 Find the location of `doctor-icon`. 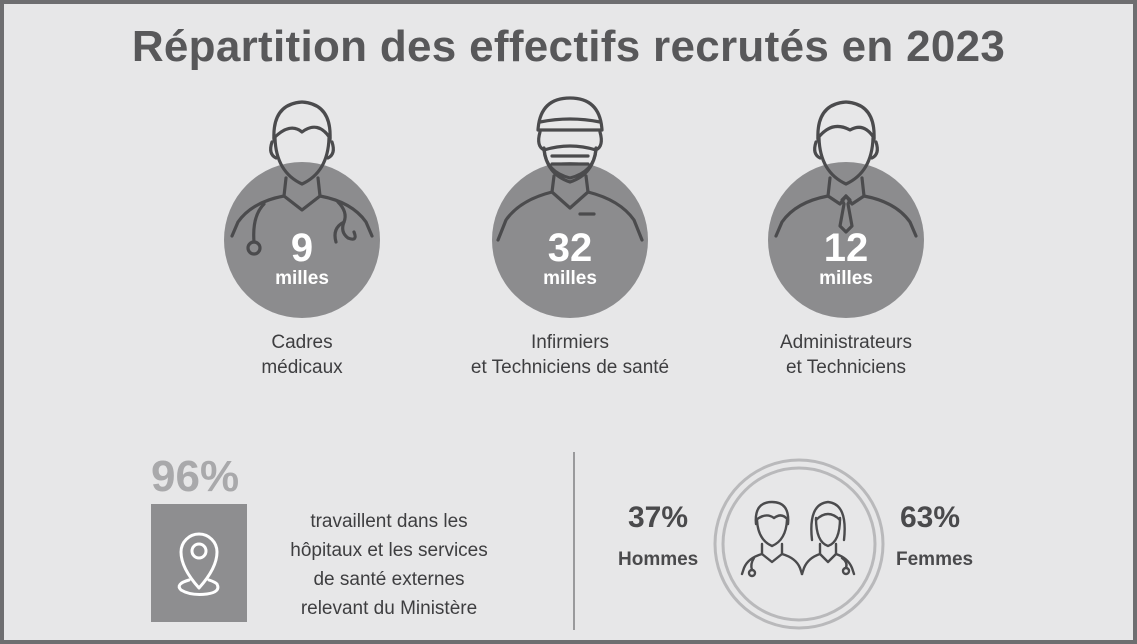

doctor-icon is located at coordinates (302, 178).